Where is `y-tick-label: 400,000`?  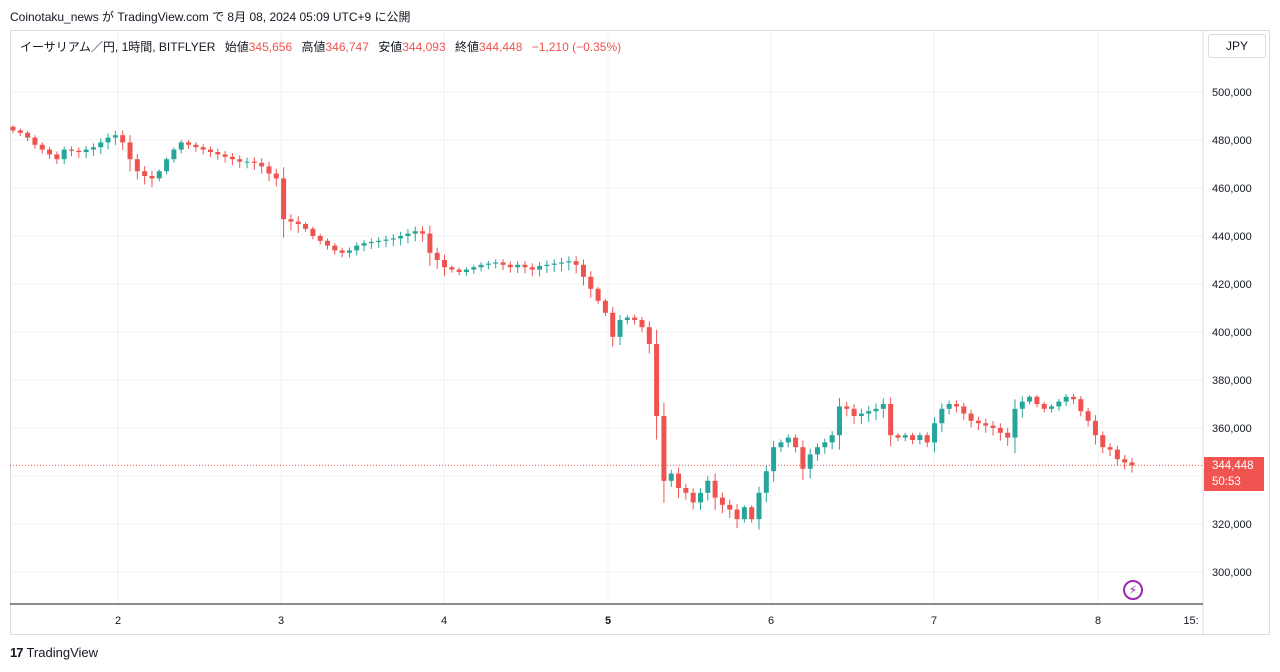 y-tick-label: 400,000 is located at coordinates (1232, 333).